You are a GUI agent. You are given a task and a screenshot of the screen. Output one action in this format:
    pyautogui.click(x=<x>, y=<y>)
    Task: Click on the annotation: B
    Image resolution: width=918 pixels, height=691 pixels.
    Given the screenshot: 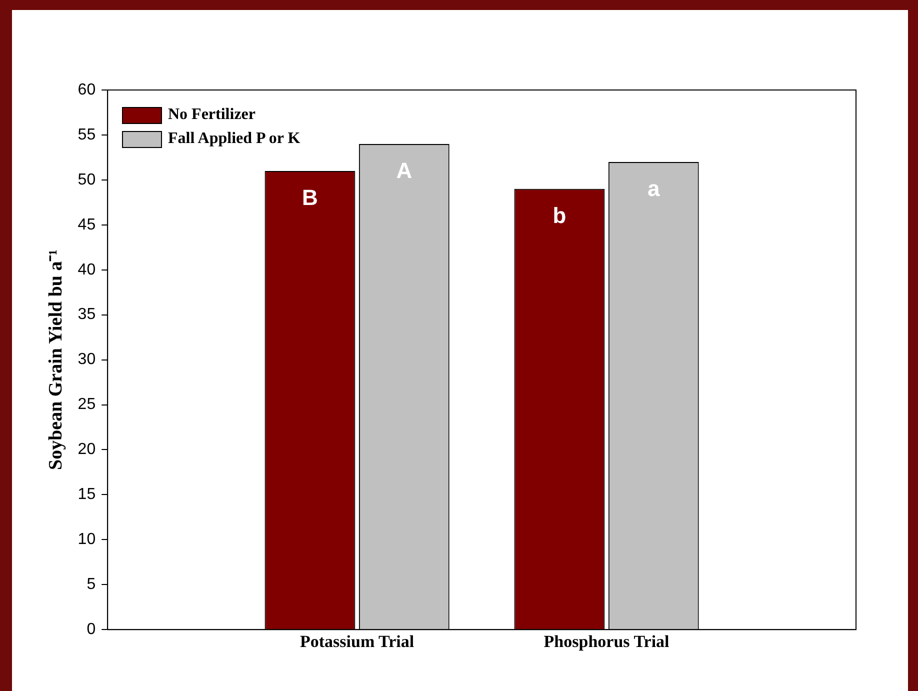 What is the action you would take?
    pyautogui.click(x=310, y=197)
    